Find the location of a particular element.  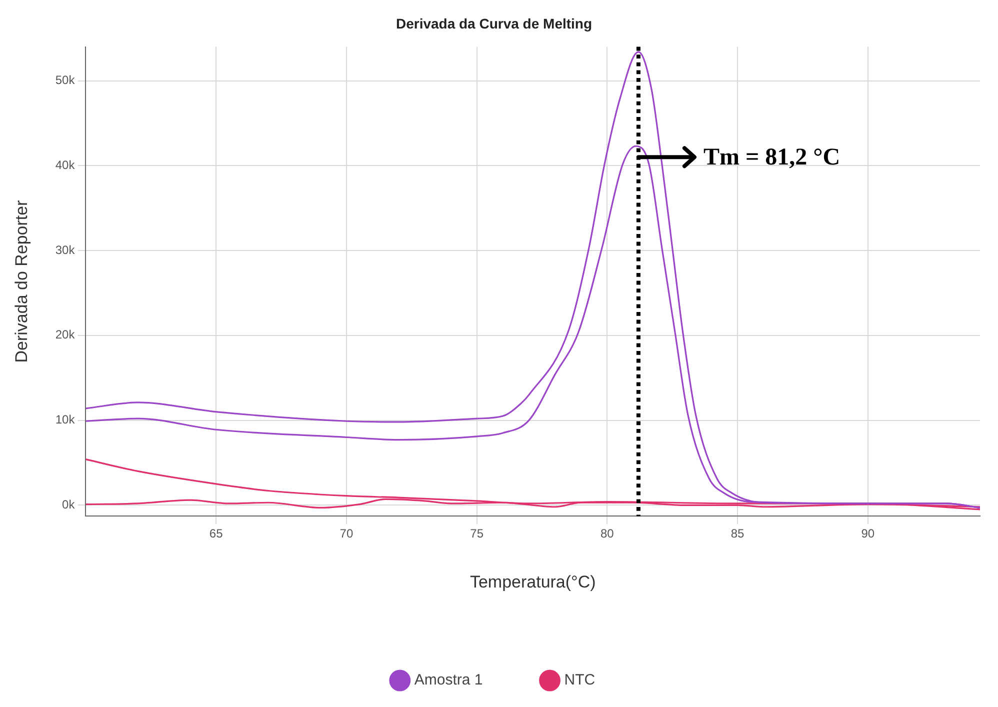

x-tick-label: 65 is located at coordinates (216, 533).